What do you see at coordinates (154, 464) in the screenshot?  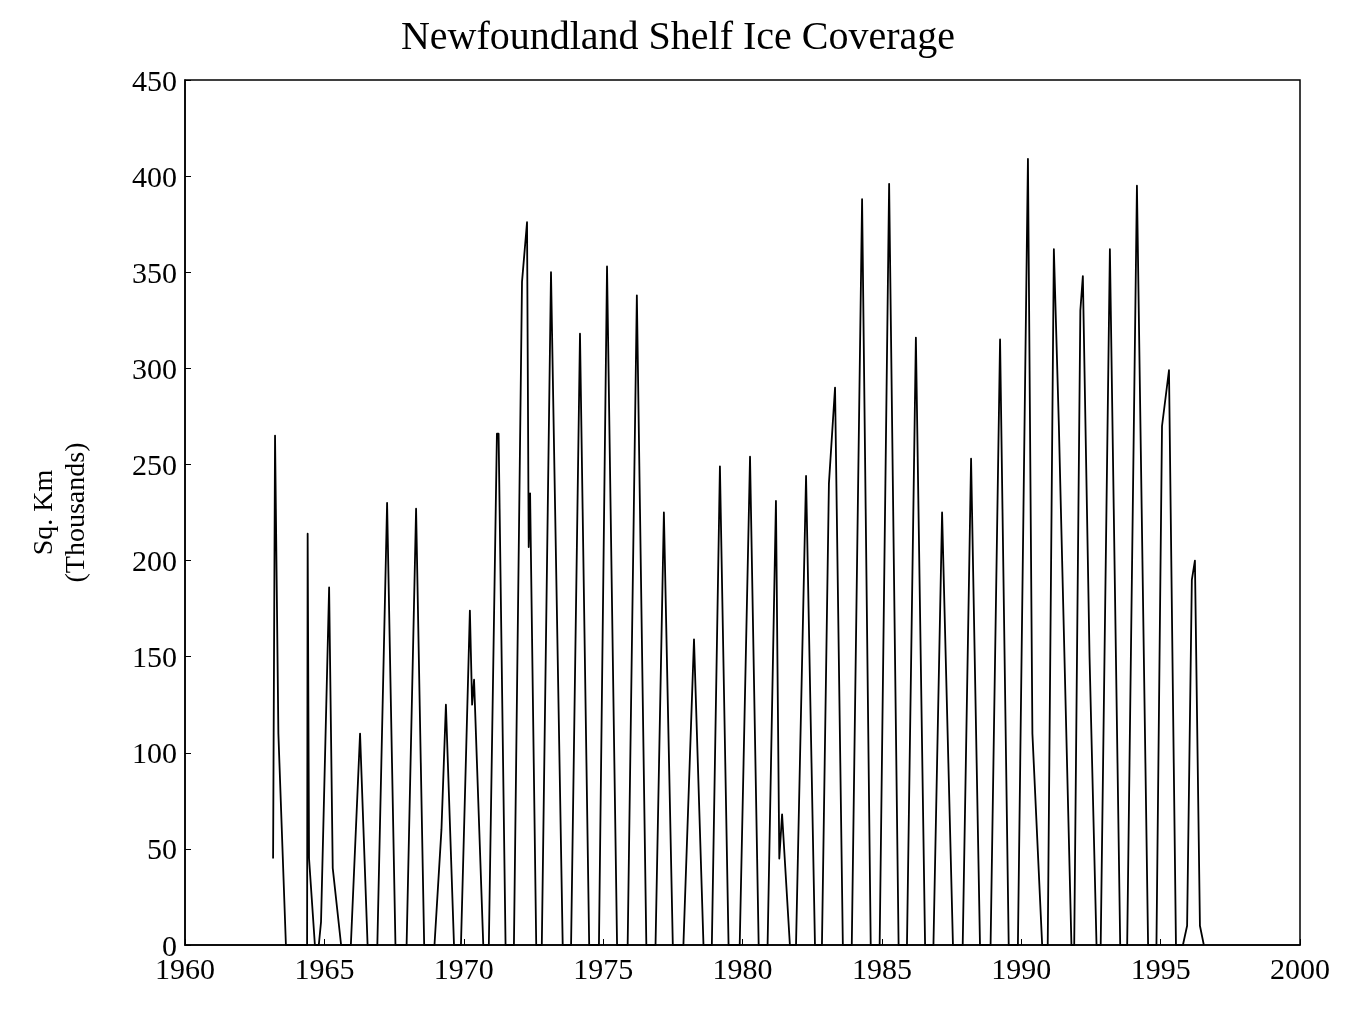 I see `y-tick-label: 250` at bounding box center [154, 464].